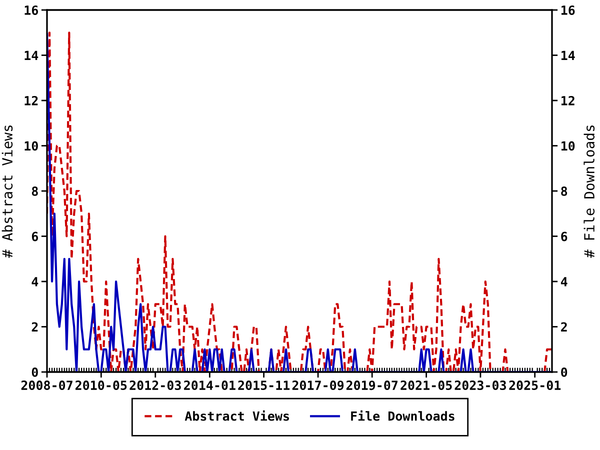  What do you see at coordinates (236, 415) in the screenshot?
I see `legend-label: Abstract Views` at bounding box center [236, 415].